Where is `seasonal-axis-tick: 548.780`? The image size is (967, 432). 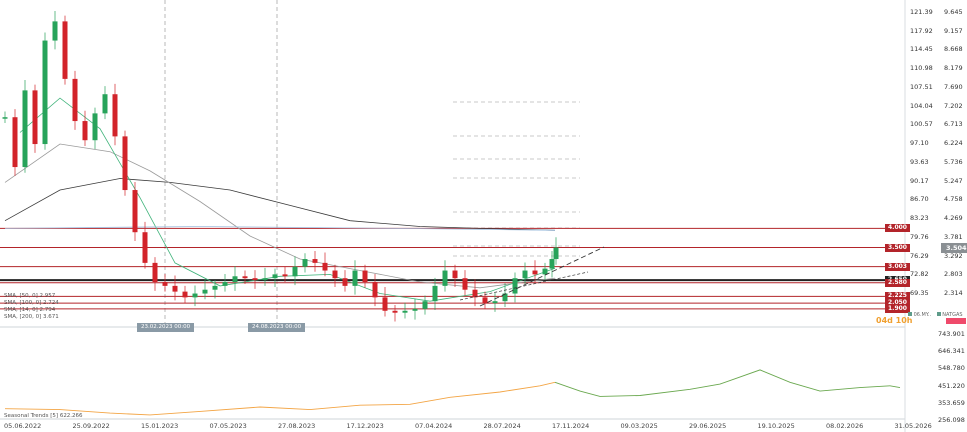
seasonal-axis-tick: 548.780 is located at coordinates (951, 368).